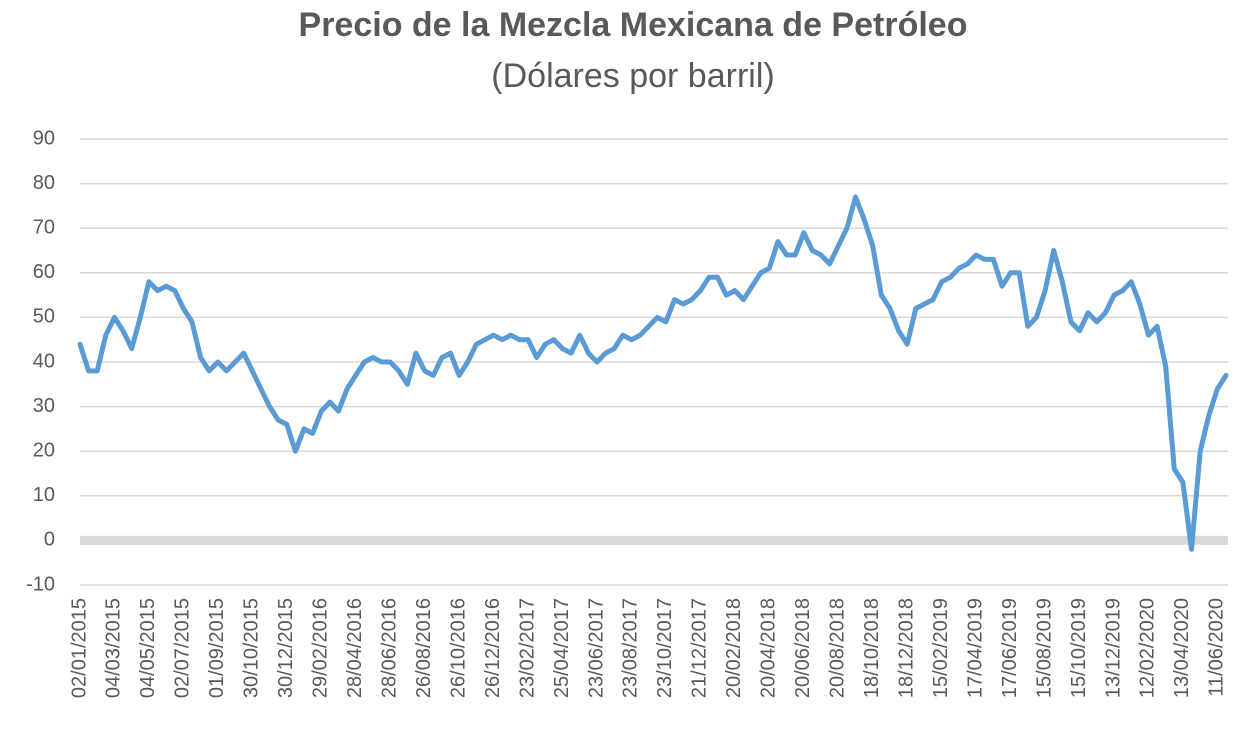 The image size is (1246, 739). I want to click on x-tick-label: 26/12/2016, so click(493, 648).